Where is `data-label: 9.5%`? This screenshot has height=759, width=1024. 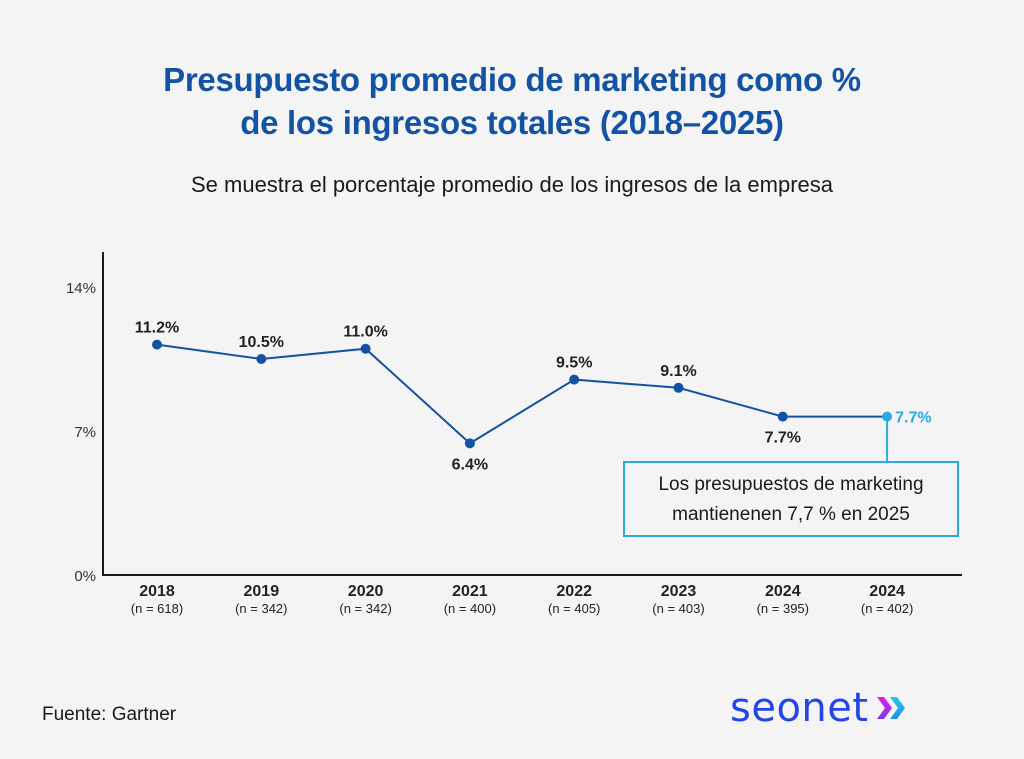
data-label: 9.5% is located at coordinates (574, 363).